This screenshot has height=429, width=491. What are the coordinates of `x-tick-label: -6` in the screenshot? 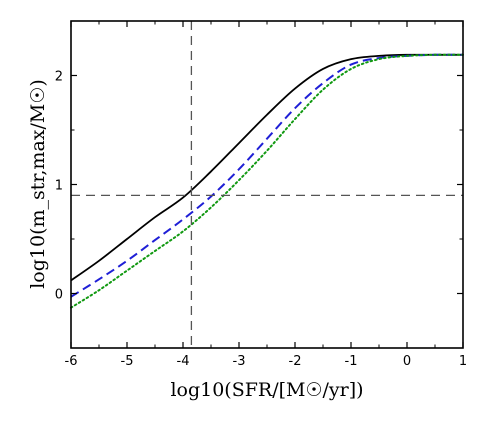 It's located at (71, 361).